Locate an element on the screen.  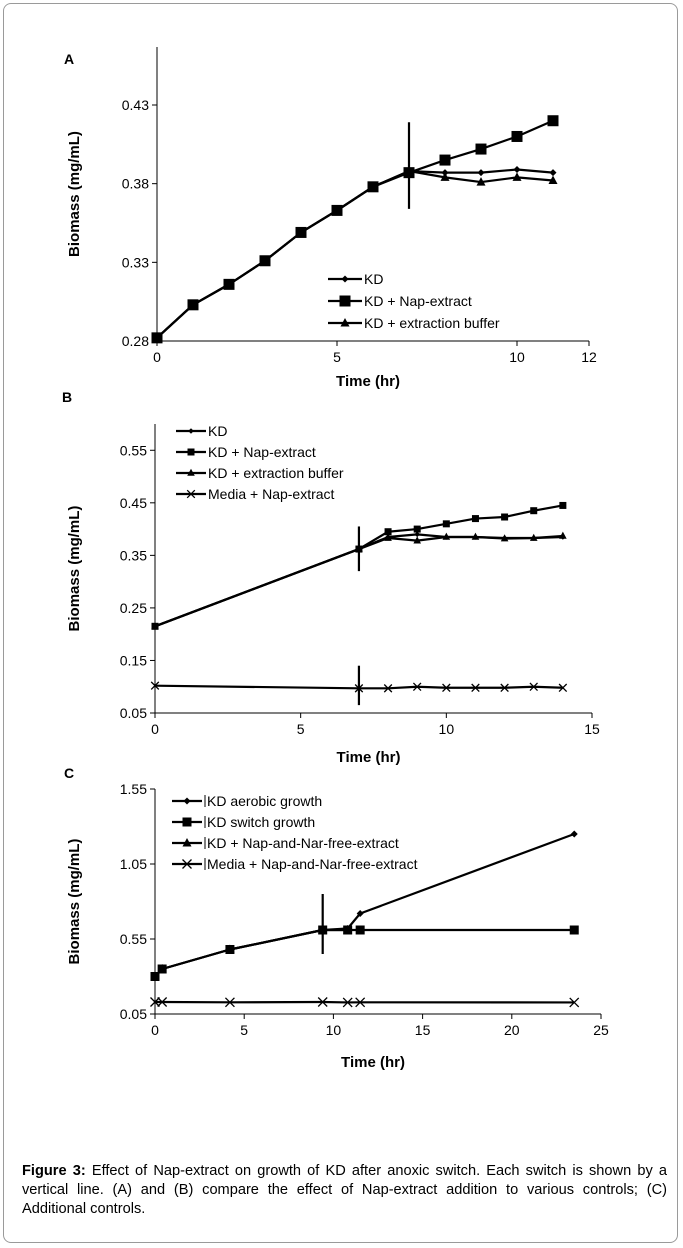
y-tick-label: 0.45 is located at coordinates (133, 503).